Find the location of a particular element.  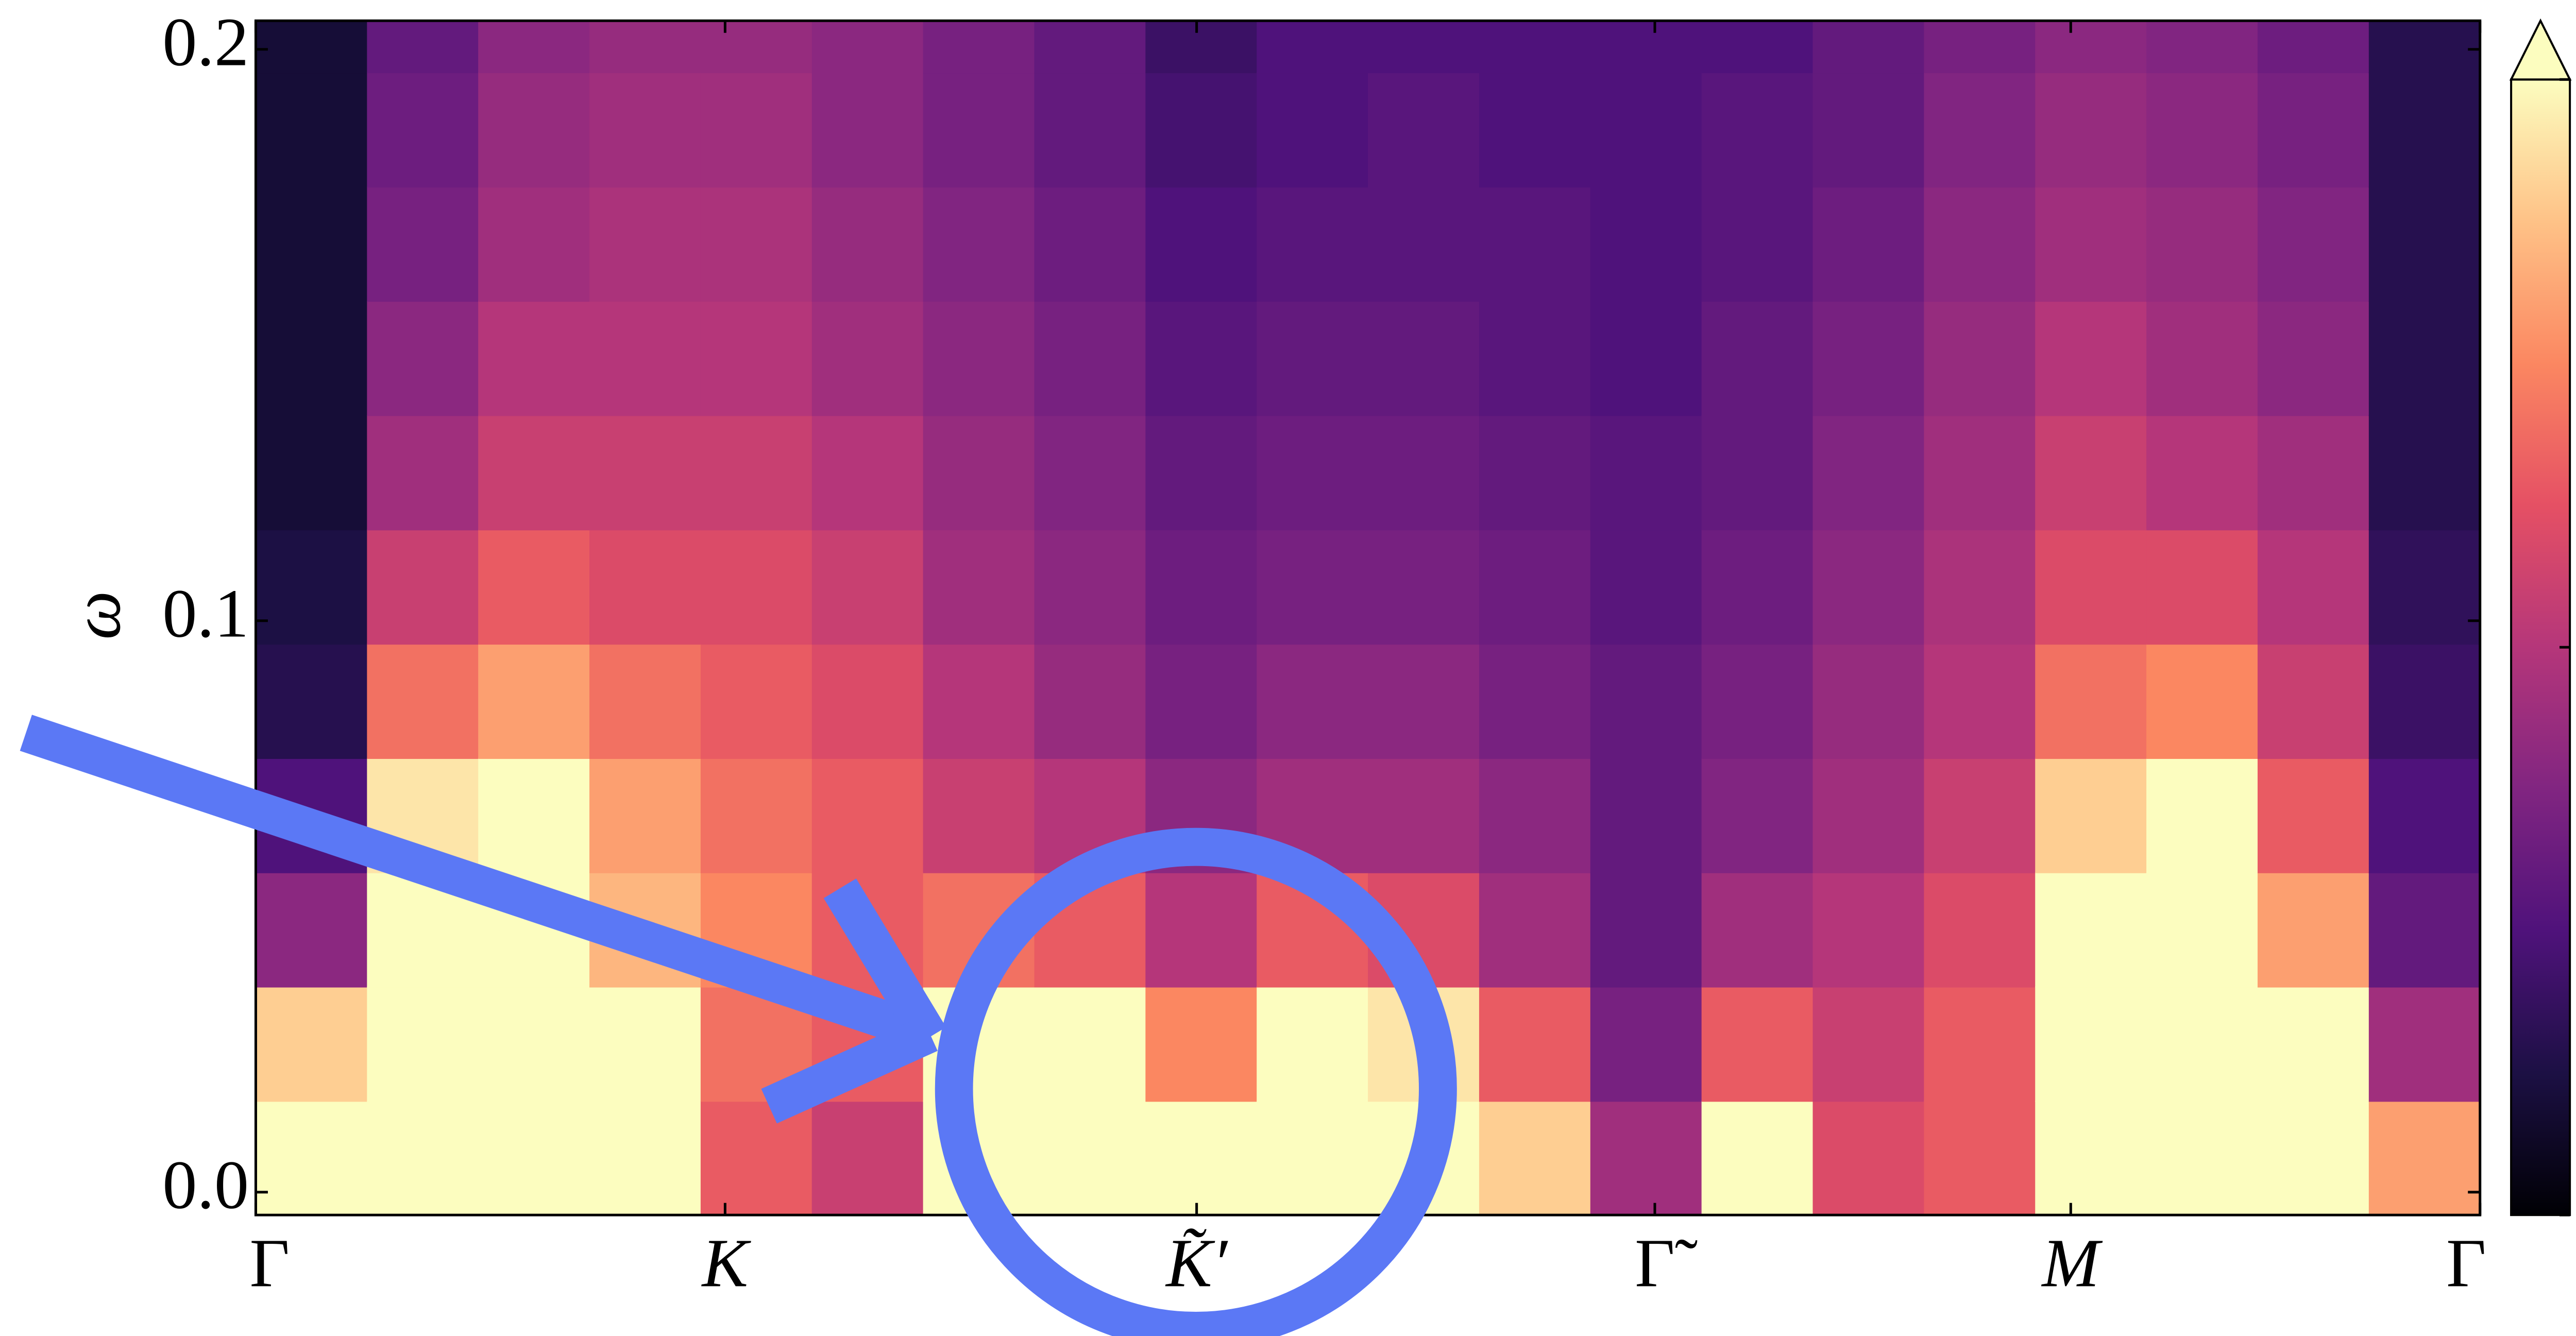

y-tick-label: 0.2 is located at coordinates (205, 42).